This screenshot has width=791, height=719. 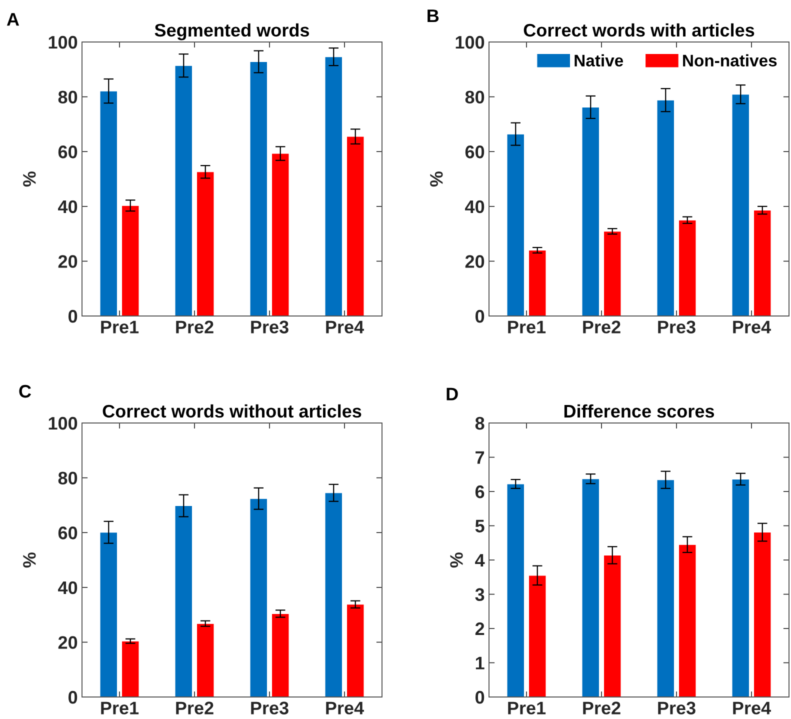 What do you see at coordinates (433, 16) in the screenshot?
I see `text: B` at bounding box center [433, 16].